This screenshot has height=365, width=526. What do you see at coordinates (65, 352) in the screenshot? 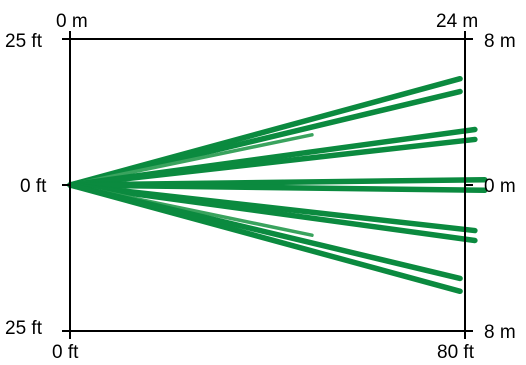
I see `bottom-axis-start-label: 0 ft` at bounding box center [65, 352].